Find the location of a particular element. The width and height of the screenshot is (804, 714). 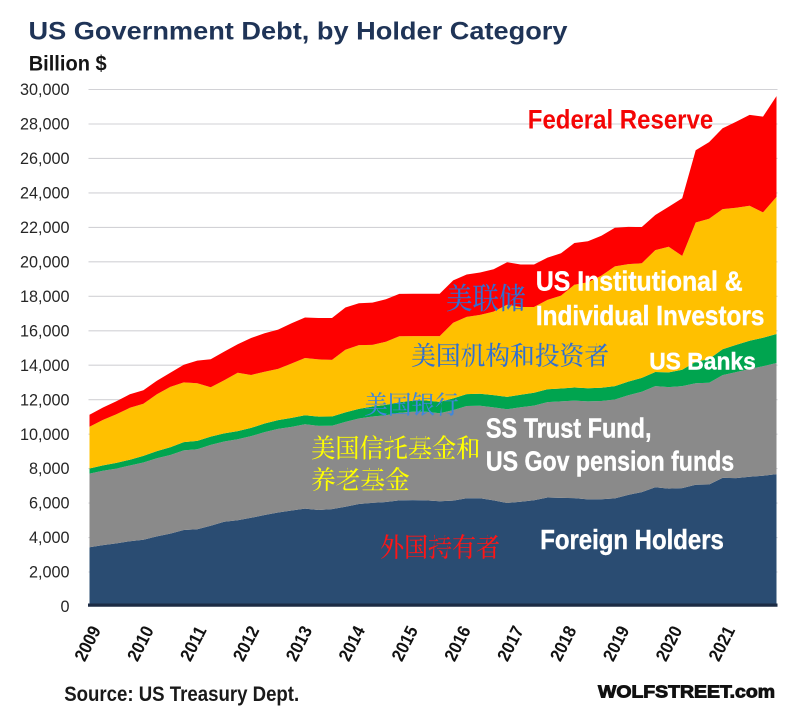

svg-text: 12,000 is located at coordinates (45, 400).